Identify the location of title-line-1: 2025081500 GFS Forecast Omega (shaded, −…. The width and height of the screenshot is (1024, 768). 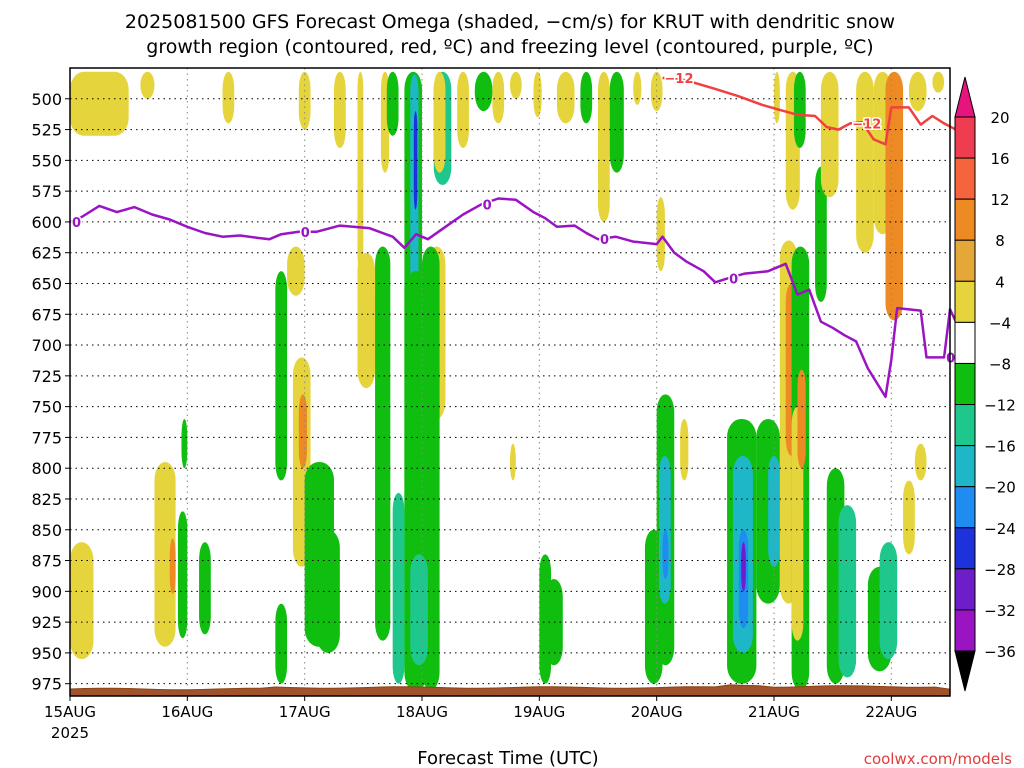
(510, 22).